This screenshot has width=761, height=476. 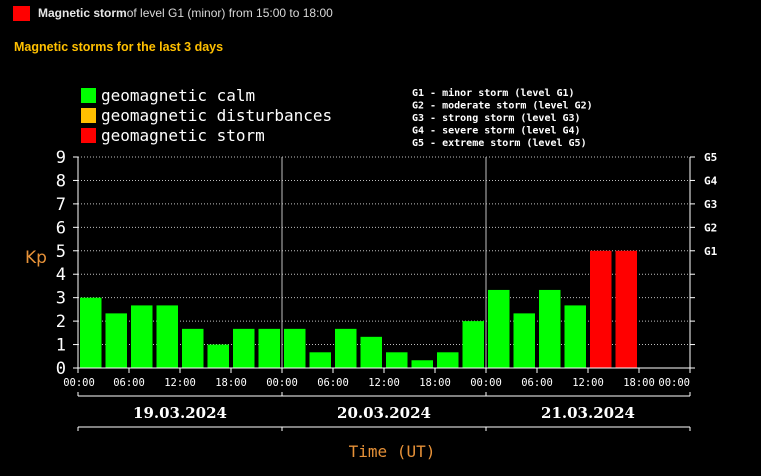 What do you see at coordinates (216, 115) in the screenshot?
I see `legend-label-1: geomagnetic disturbances` at bounding box center [216, 115].